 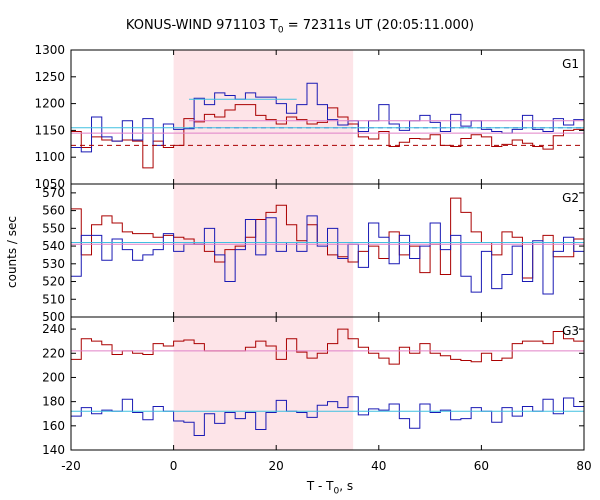 What do you see at coordinates (49, 130) in the screenshot?
I see `y-tick-label: 1150` at bounding box center [49, 130].